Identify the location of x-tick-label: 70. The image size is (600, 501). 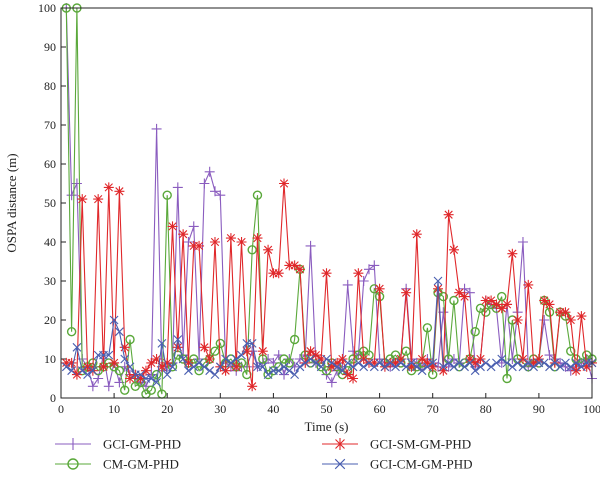
(433, 409).